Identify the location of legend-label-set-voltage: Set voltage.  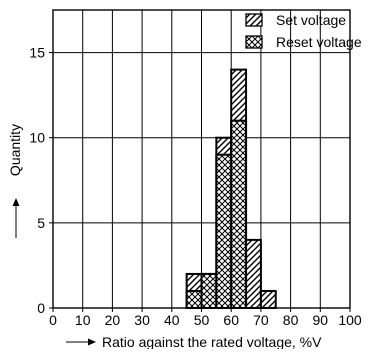
(311, 20).